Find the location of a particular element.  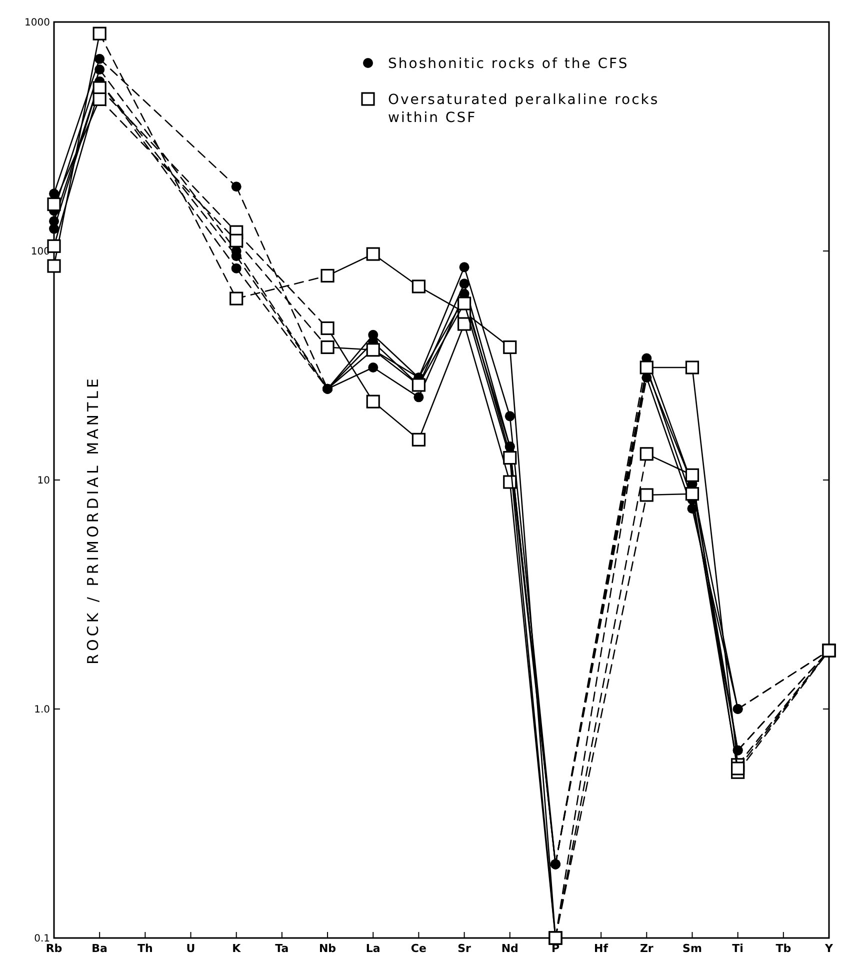

y-tick-label: 0.1 is located at coordinates (42, 939).